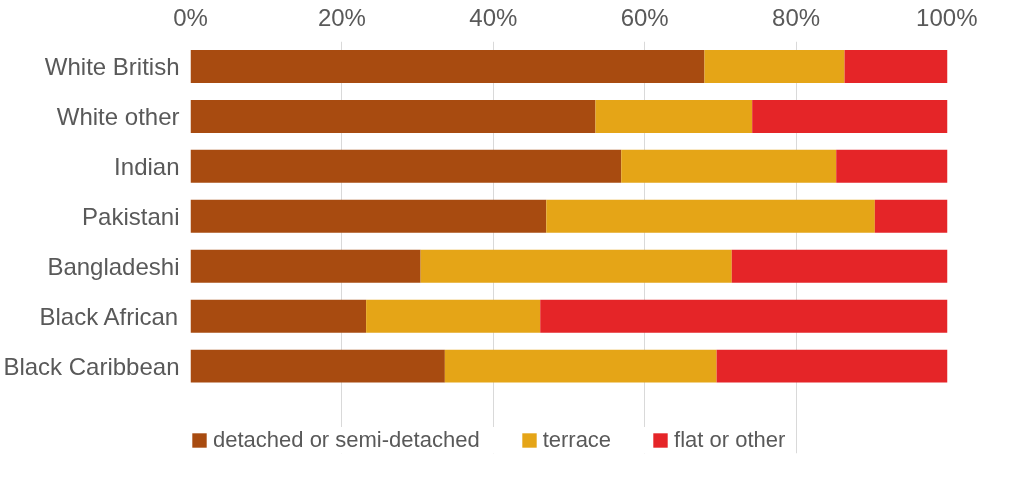  What do you see at coordinates (346, 440) in the screenshot?
I see `legend-label: detached or semi-detached` at bounding box center [346, 440].